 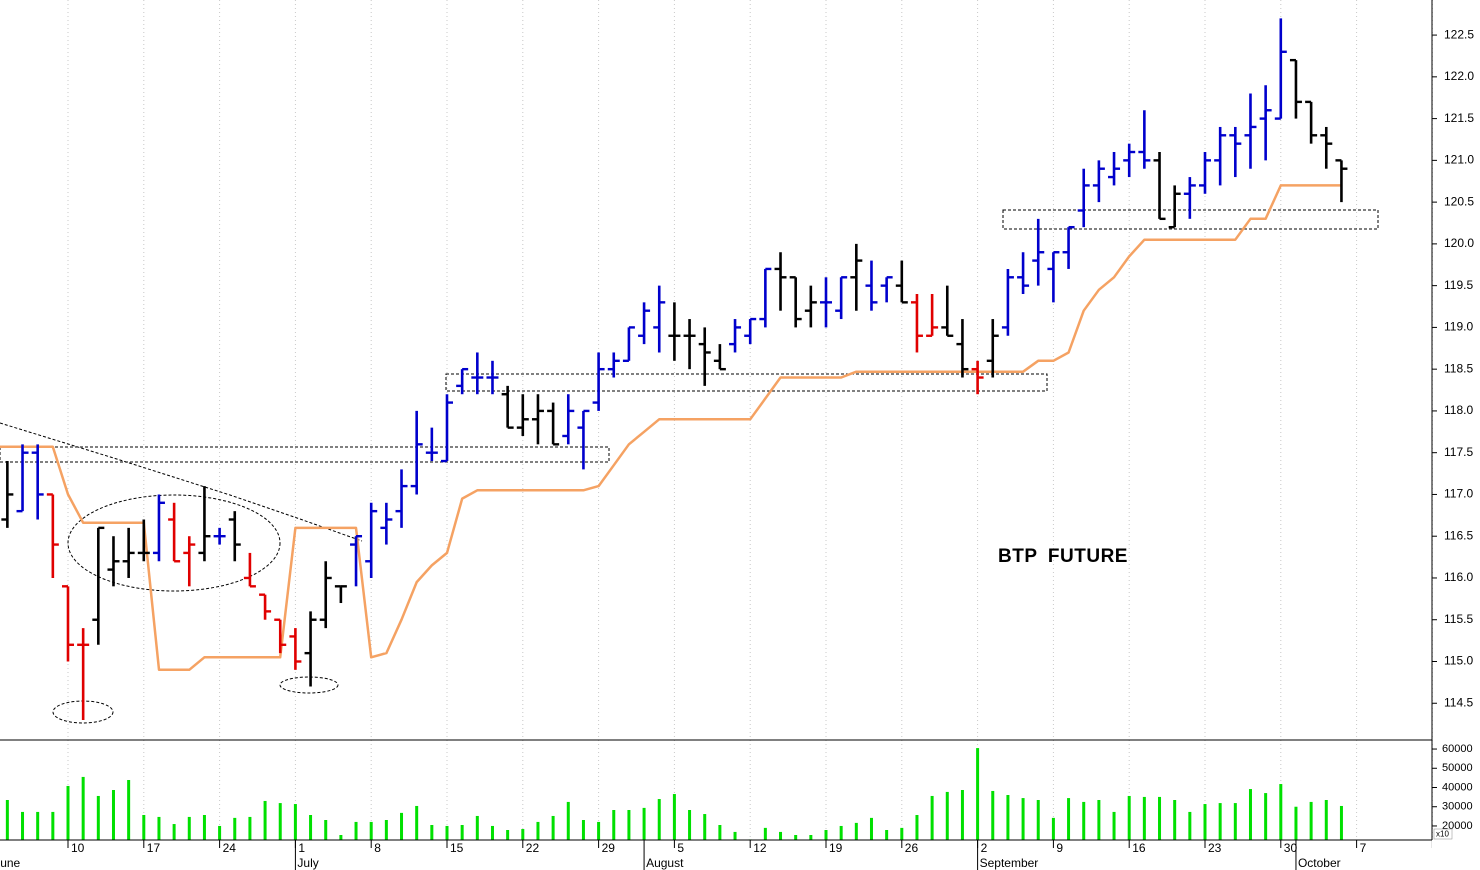 What do you see at coordinates (154, 848) in the screenshot?
I see `x-tick-label: 17` at bounding box center [154, 848].